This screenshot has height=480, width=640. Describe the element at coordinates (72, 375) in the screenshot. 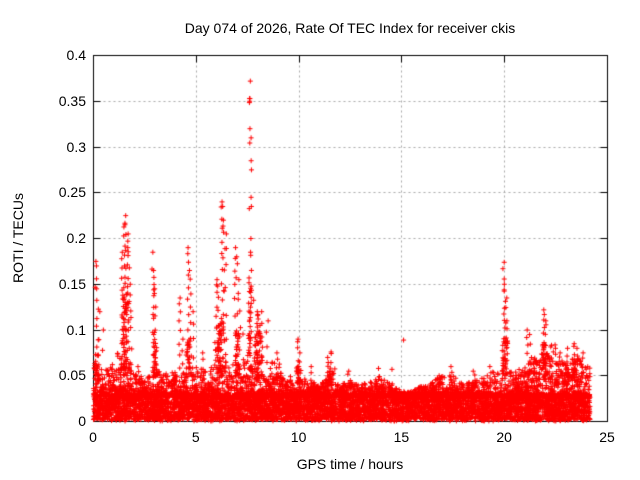

I see `y-tick-label-0.05: 0.05` at that location.